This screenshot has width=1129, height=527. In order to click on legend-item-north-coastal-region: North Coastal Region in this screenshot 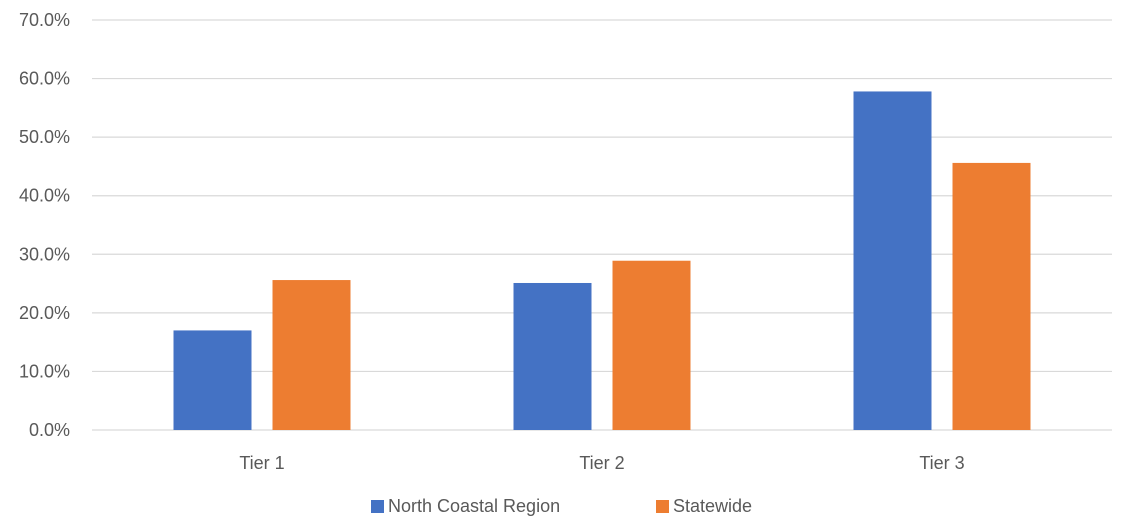, I will do `click(465, 506)`.